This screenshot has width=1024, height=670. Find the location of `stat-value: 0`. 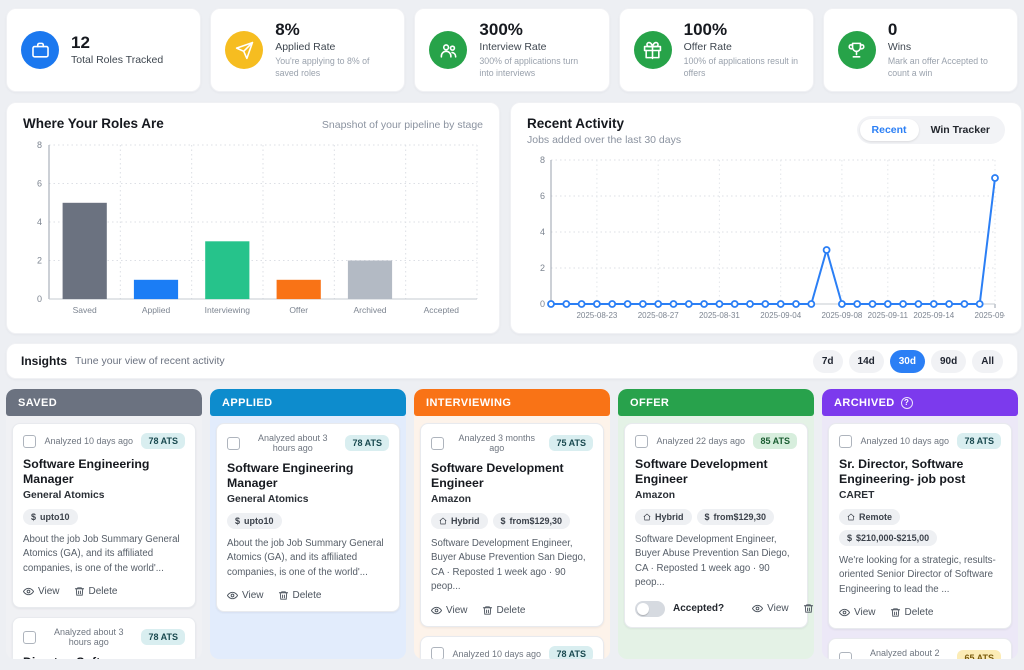

stat-value: 0 is located at coordinates (892, 29).